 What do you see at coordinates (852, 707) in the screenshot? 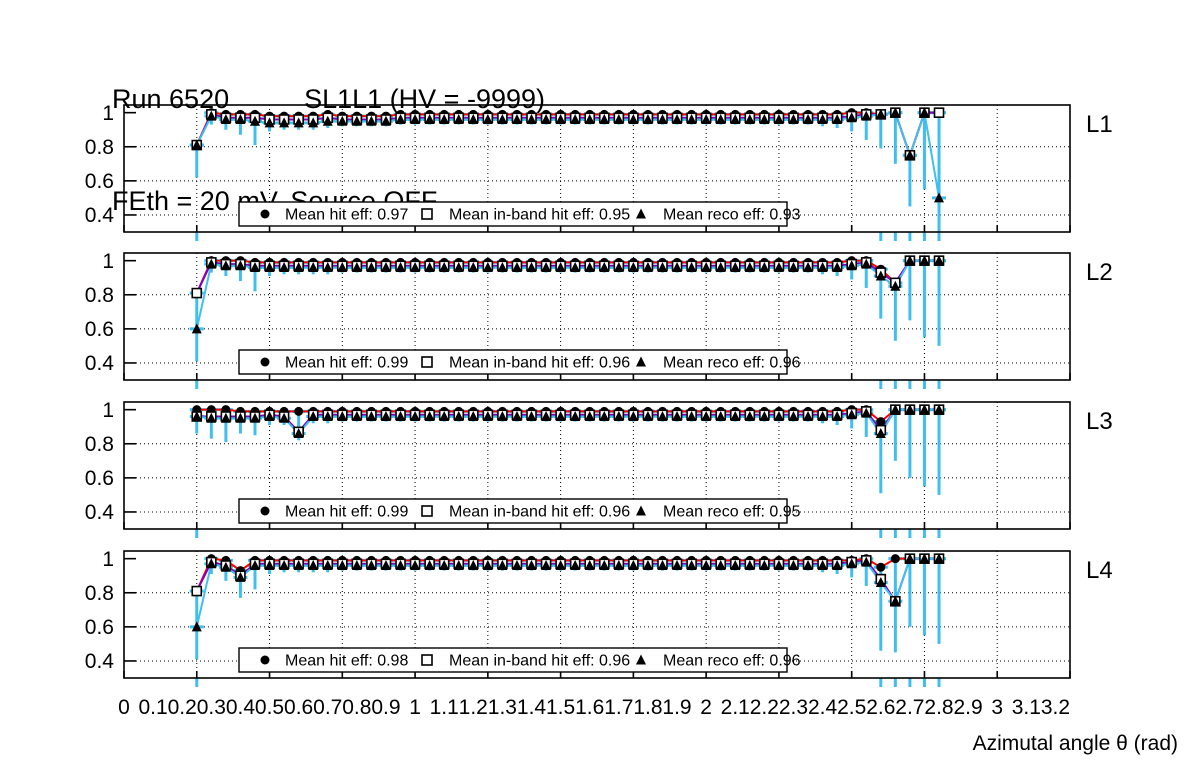
I see `x-tick-label: 2.5` at bounding box center [852, 707].